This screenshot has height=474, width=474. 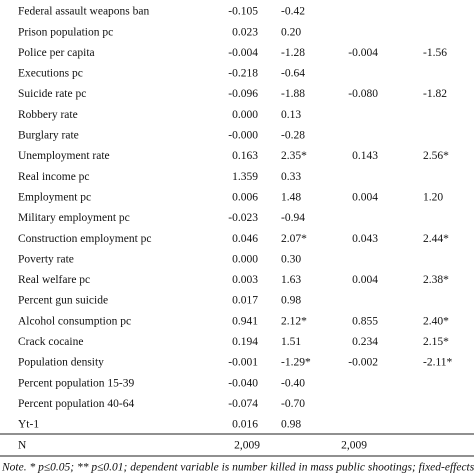 I want to click on t-statistic: 2.38*, so click(x=436, y=280).